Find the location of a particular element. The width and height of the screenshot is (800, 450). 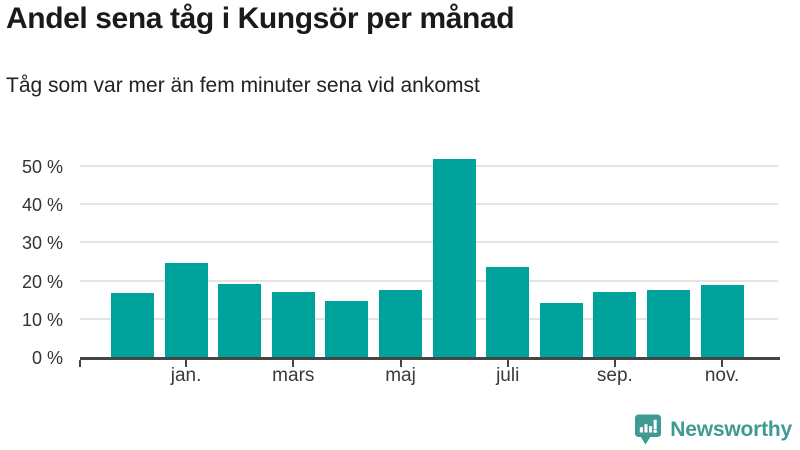

newsworthy-logo: Newsworthy is located at coordinates (713, 430).